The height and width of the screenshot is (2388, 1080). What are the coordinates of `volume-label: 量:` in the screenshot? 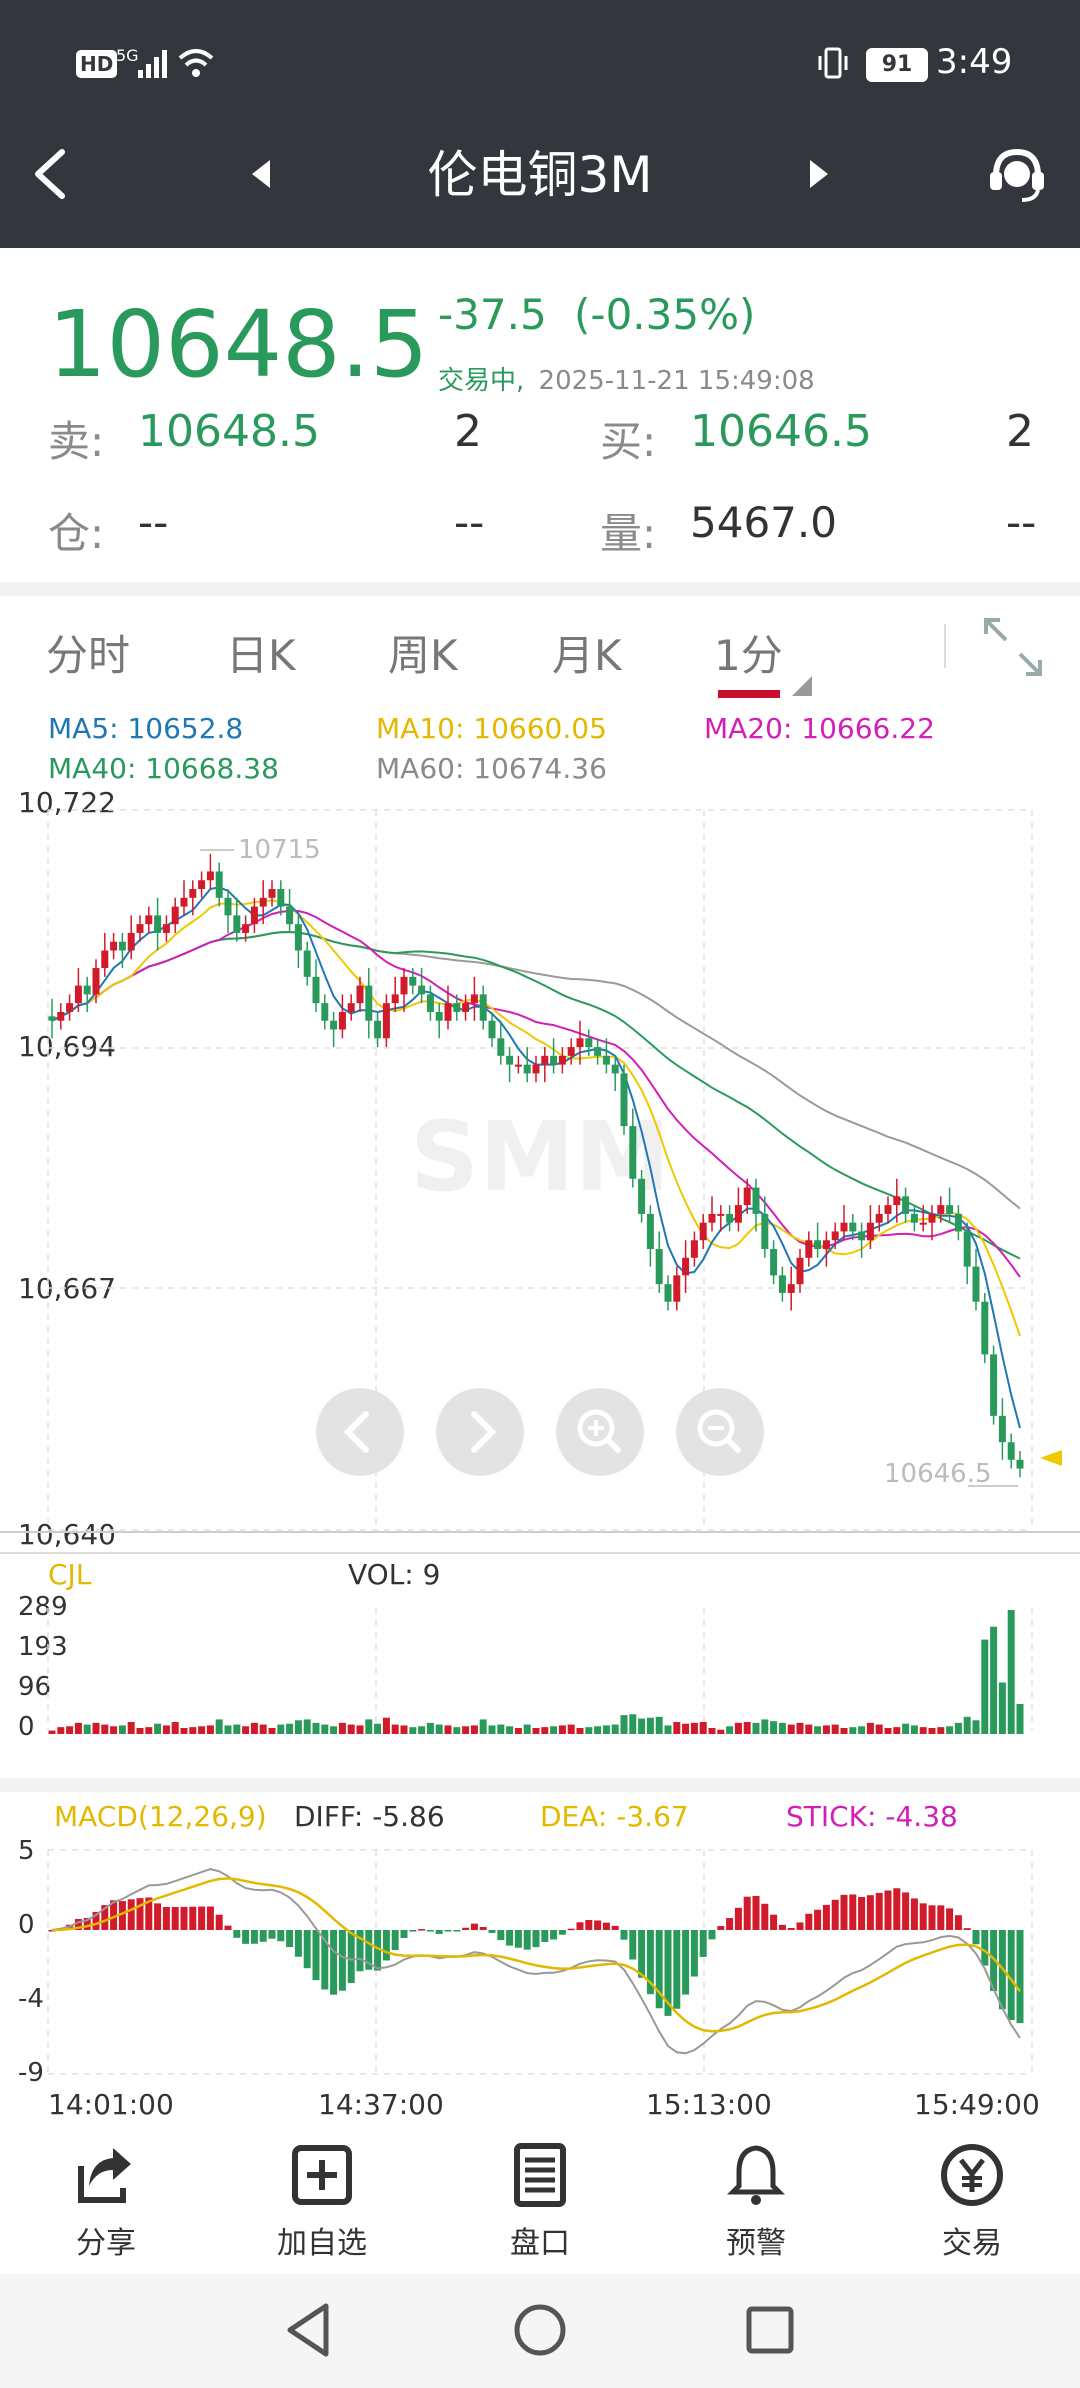 It's located at (628, 533).